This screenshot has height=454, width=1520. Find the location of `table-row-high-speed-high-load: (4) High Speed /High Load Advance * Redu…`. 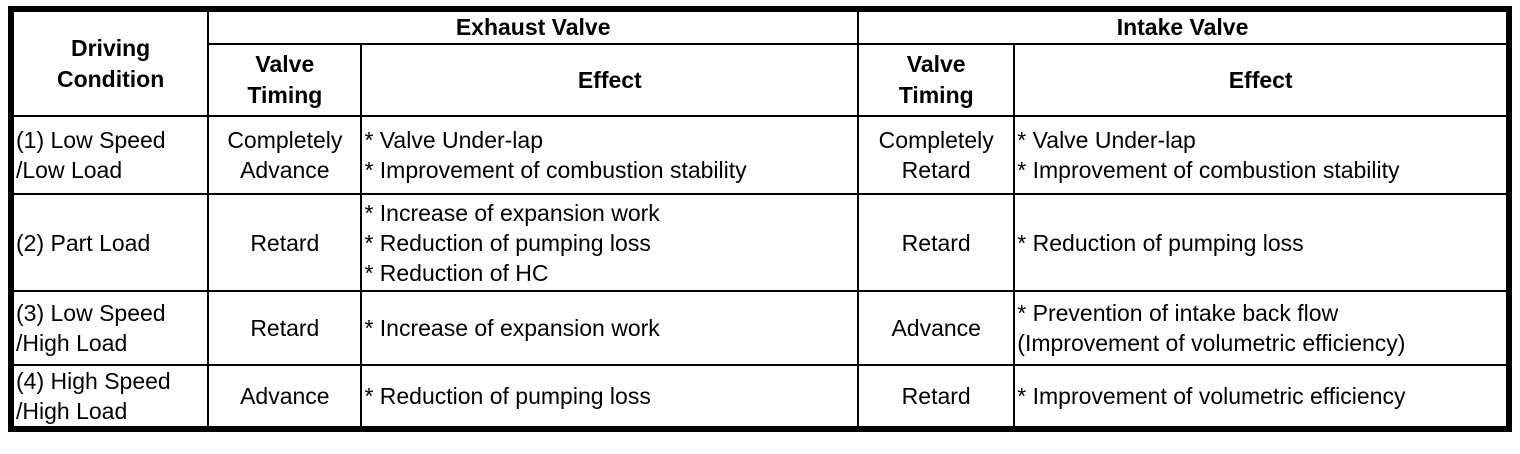

table-row-high-speed-high-load: (4) High Speed /High Load Advance * Redu… is located at coordinates (759, 397).